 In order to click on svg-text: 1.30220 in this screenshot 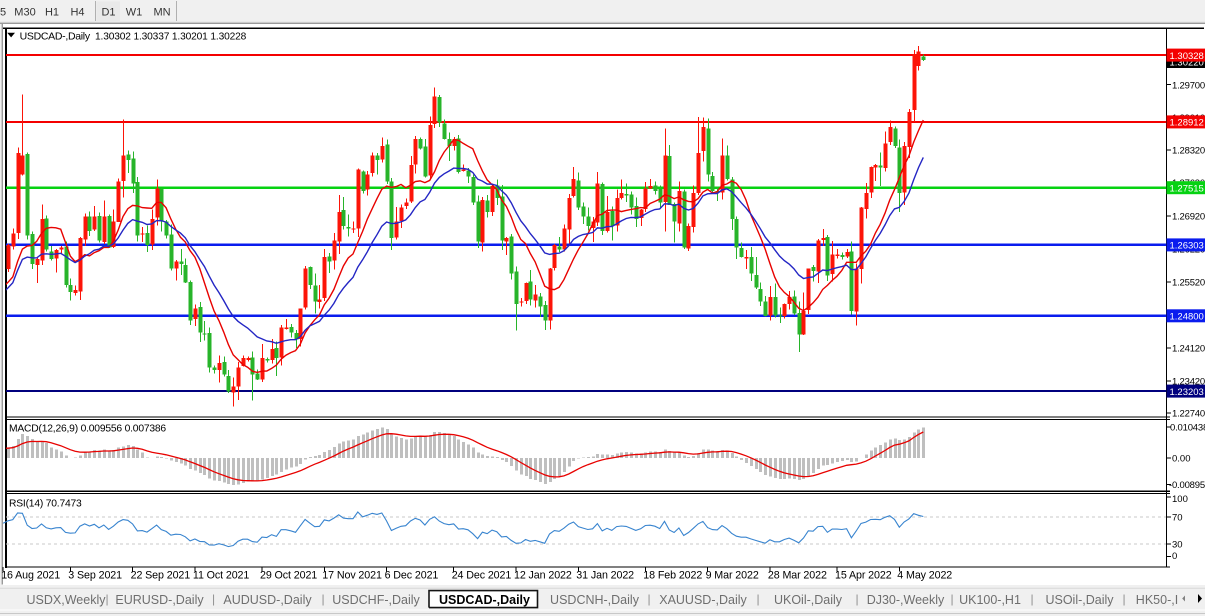, I will do `click(1187, 62)`.